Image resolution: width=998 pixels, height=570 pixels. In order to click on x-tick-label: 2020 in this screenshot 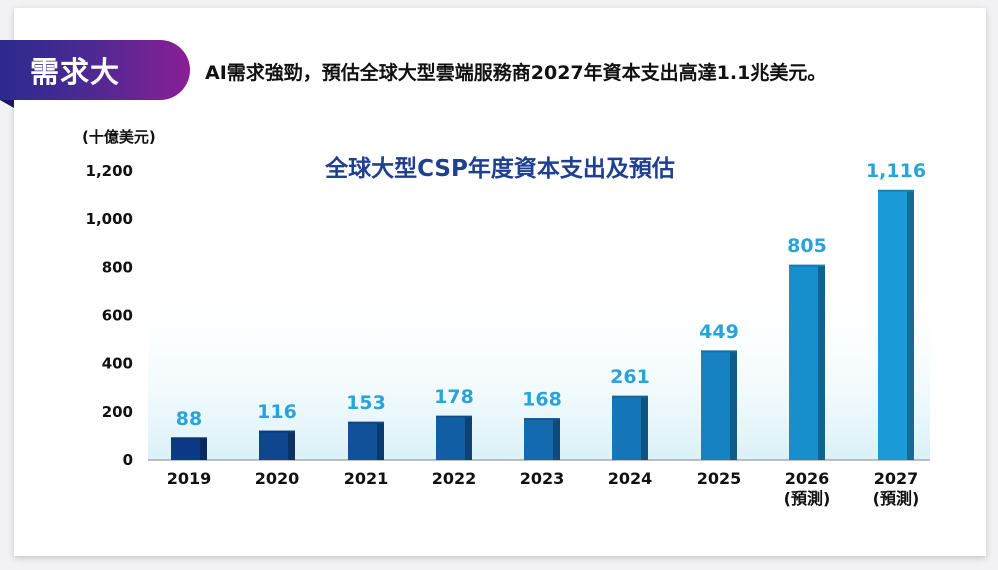, I will do `click(277, 478)`.